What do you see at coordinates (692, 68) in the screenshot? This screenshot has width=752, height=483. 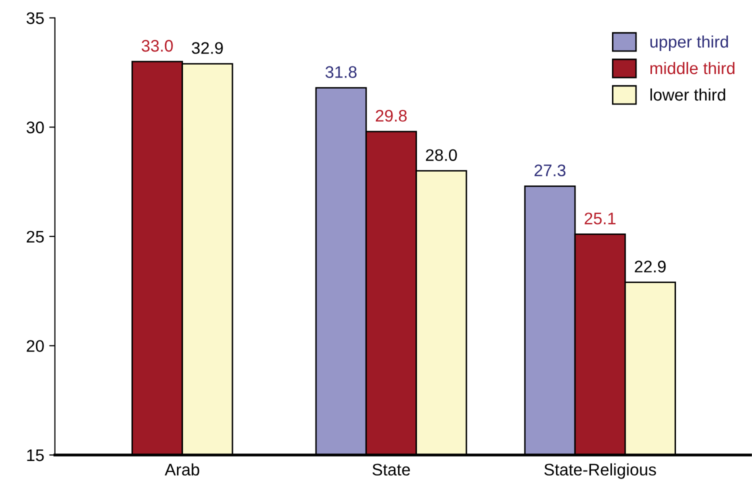 I see `legend-label: middle third` at bounding box center [692, 68].